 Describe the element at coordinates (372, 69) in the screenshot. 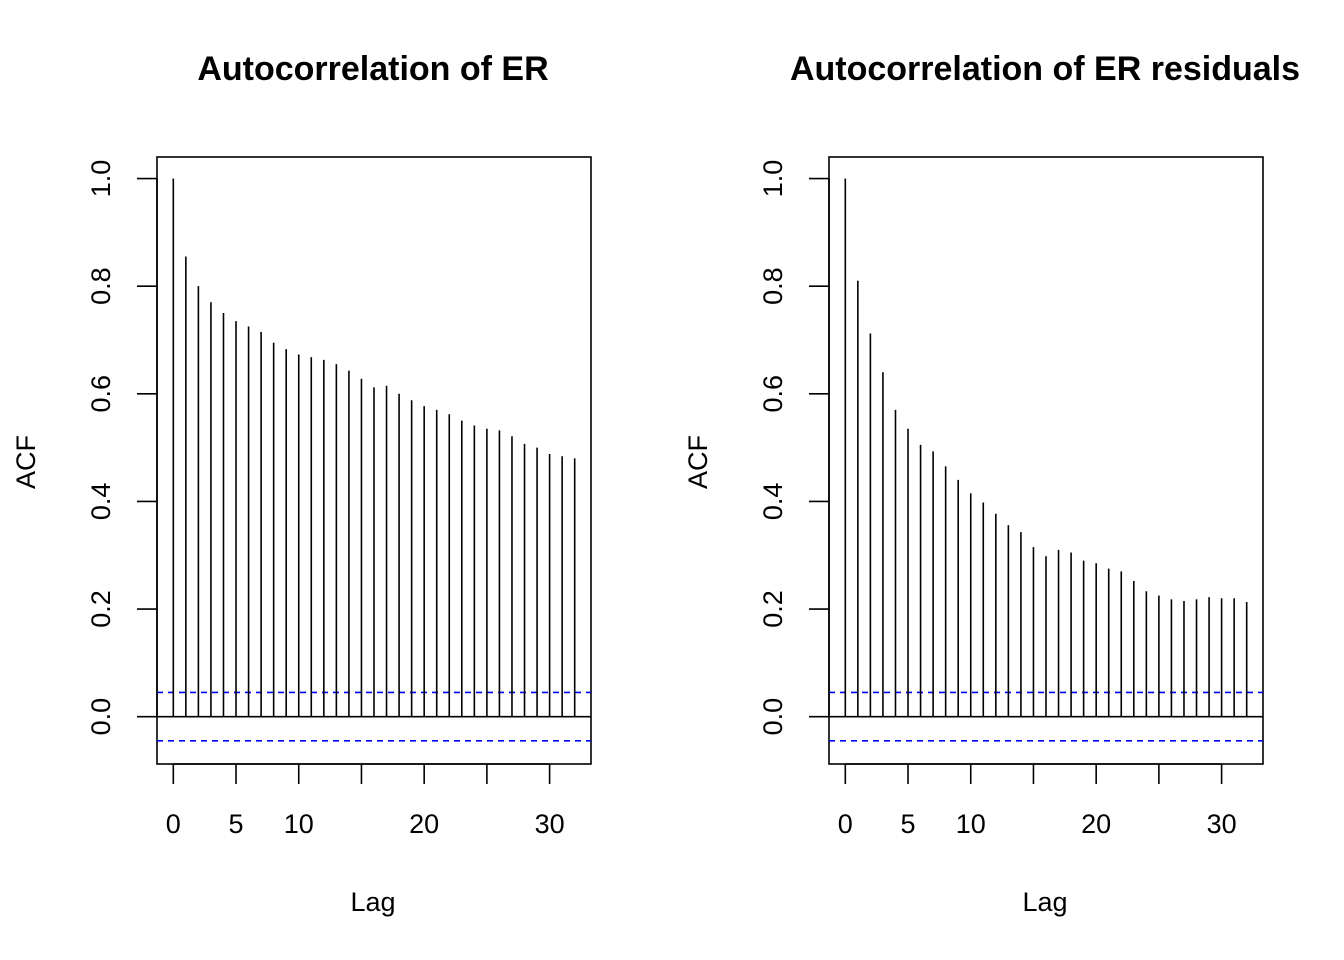

I see `chart-title: Autocorrelation of ER` at that location.